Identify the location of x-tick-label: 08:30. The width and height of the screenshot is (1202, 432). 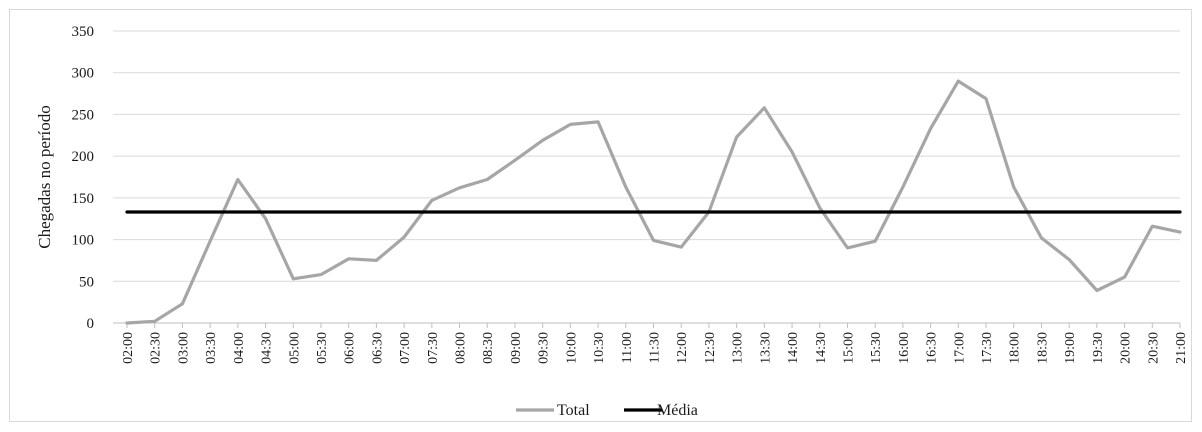
(488, 348).